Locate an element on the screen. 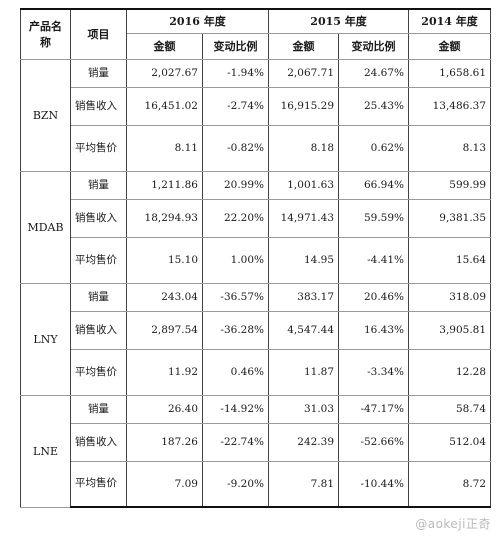 This screenshot has height=536, width=499. cell-amount-2014: 58.74 is located at coordinates (450, 409).